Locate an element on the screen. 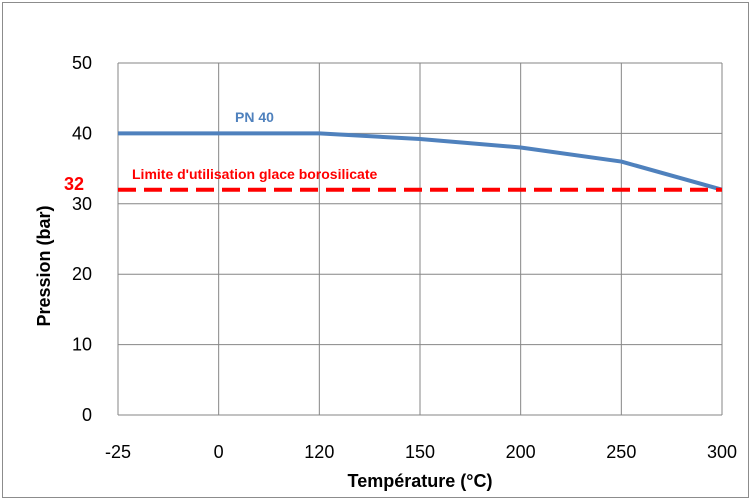 The width and height of the screenshot is (753, 502). x-tick-label: 200 is located at coordinates (521, 452).